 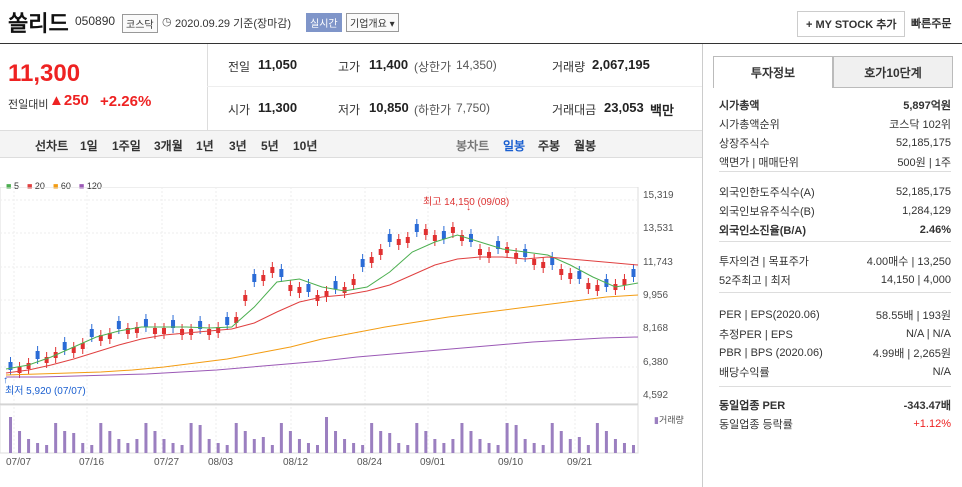 I want to click on candle-month-tab: 월봉, so click(x=585, y=146).